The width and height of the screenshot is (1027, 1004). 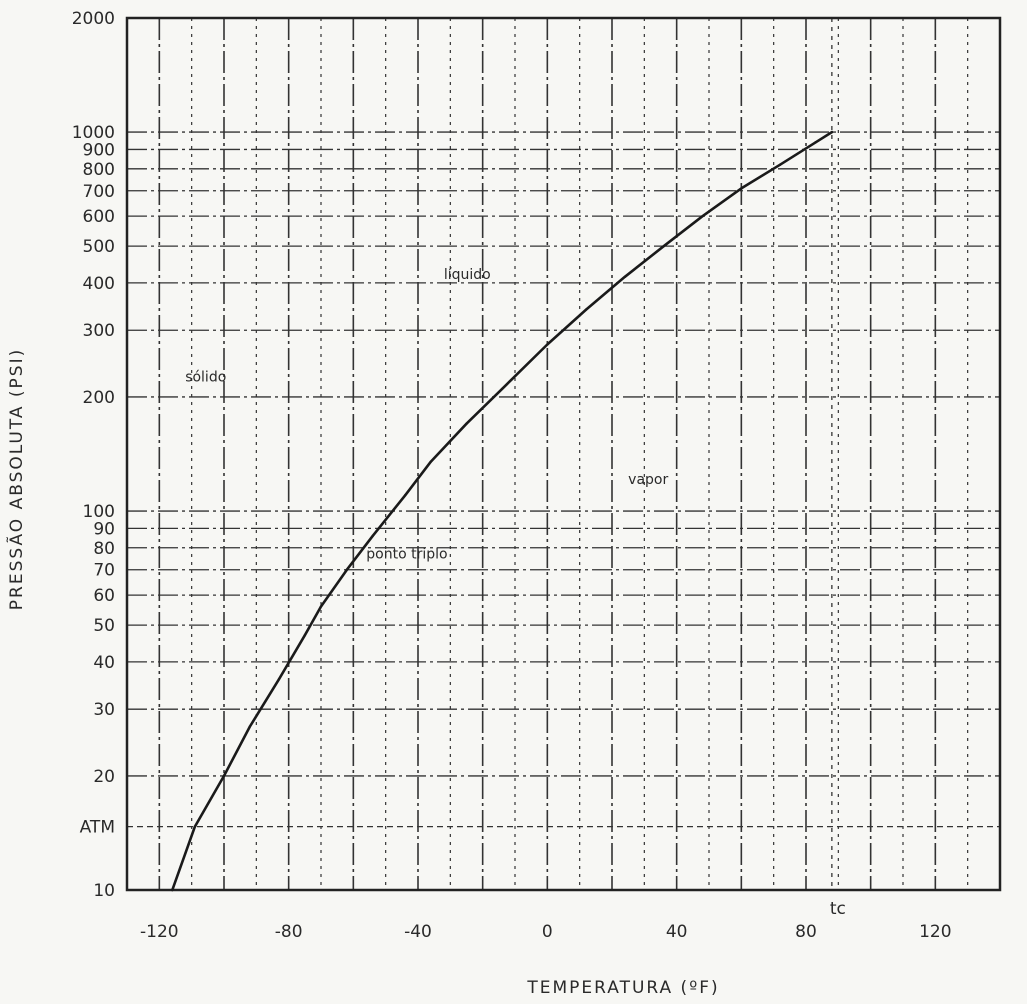 What do you see at coordinates (104, 891) in the screenshot?
I see `y-tick-label: 10` at bounding box center [104, 891].